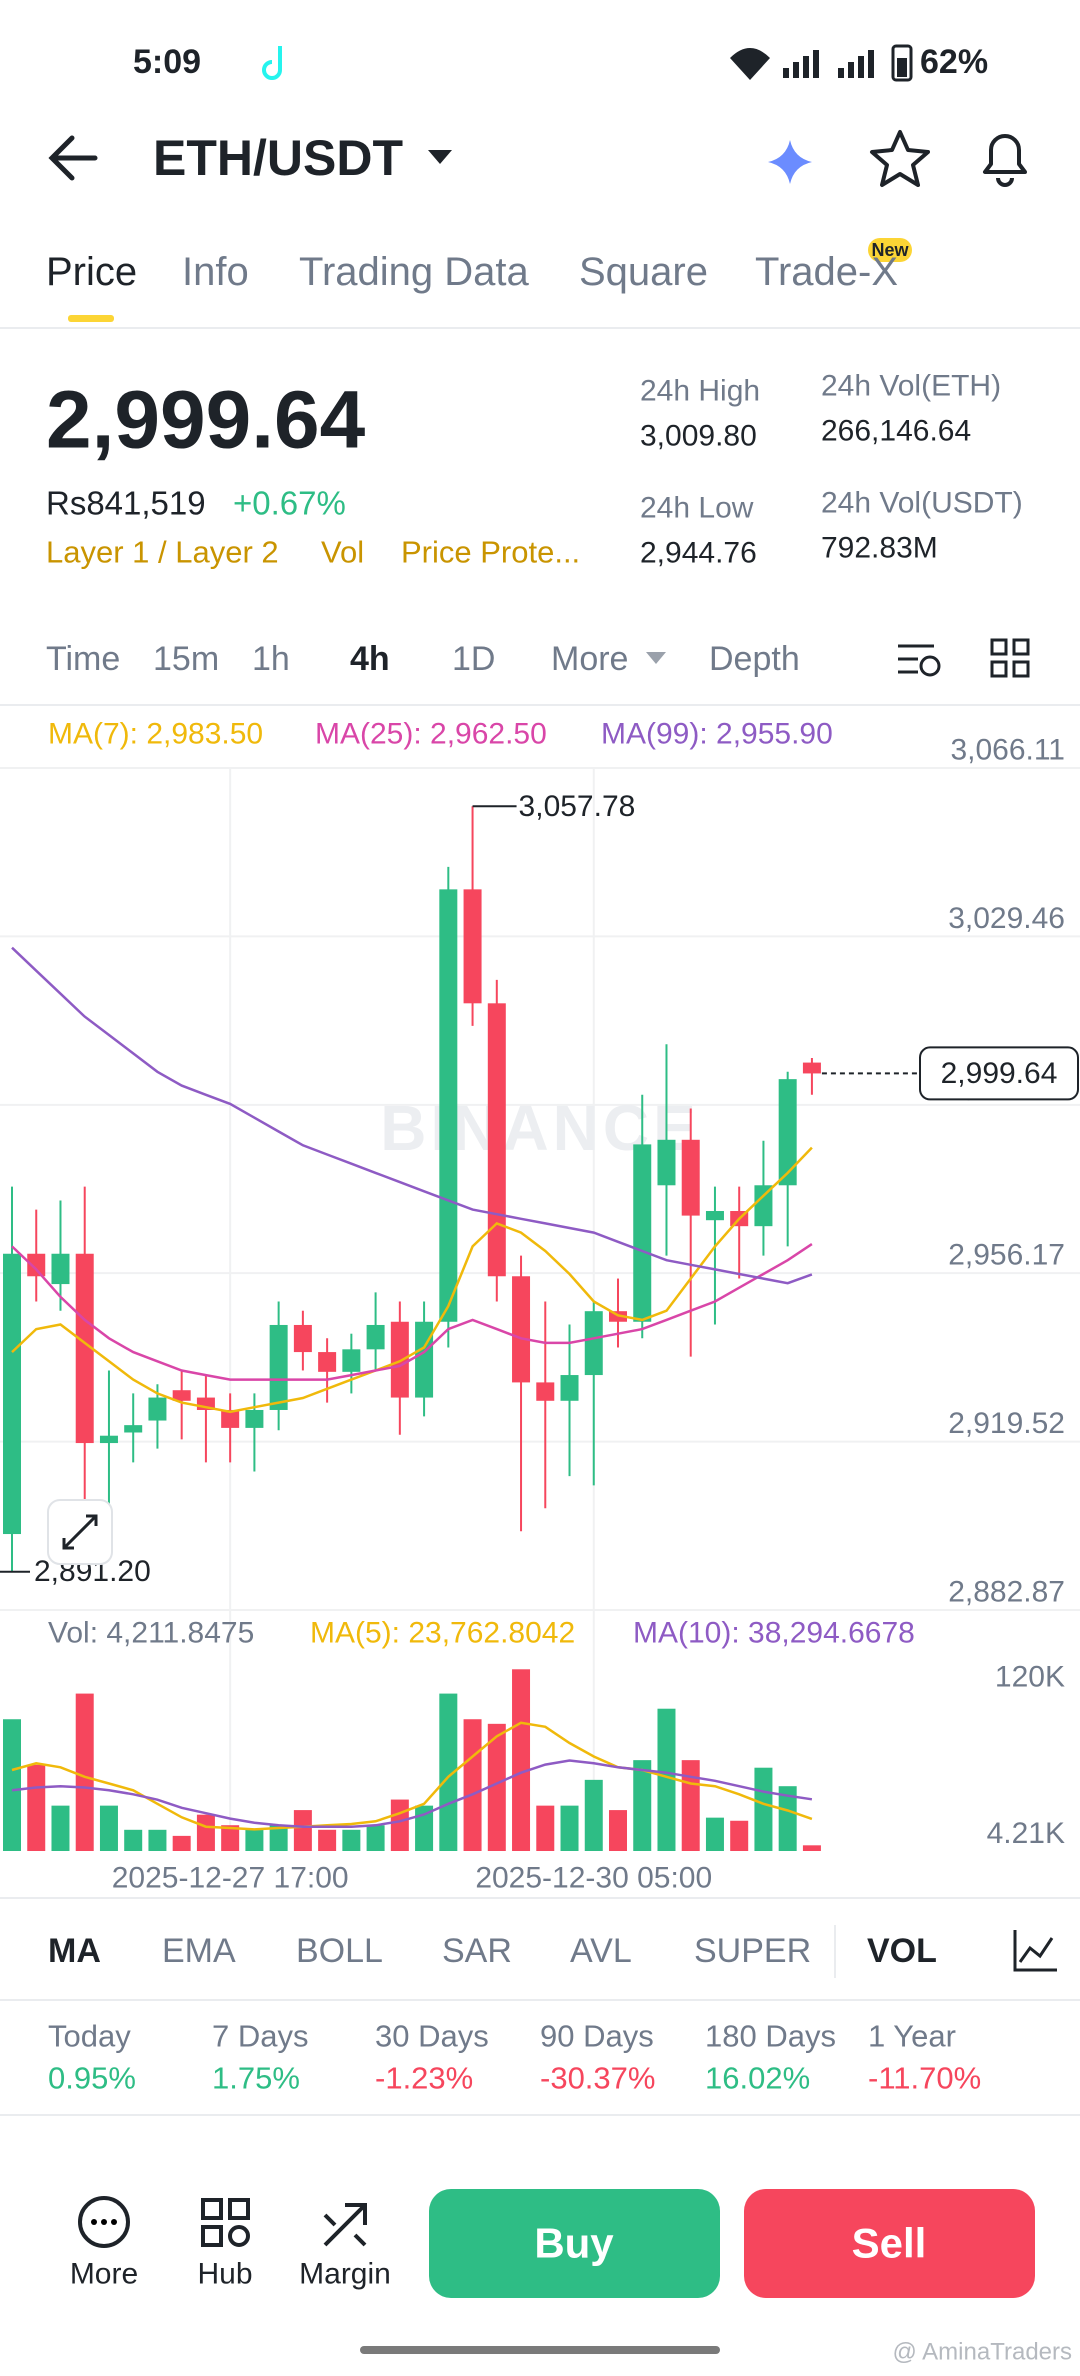 The image size is (1080, 2376). I want to click on timeframe: Depth, so click(754, 659).